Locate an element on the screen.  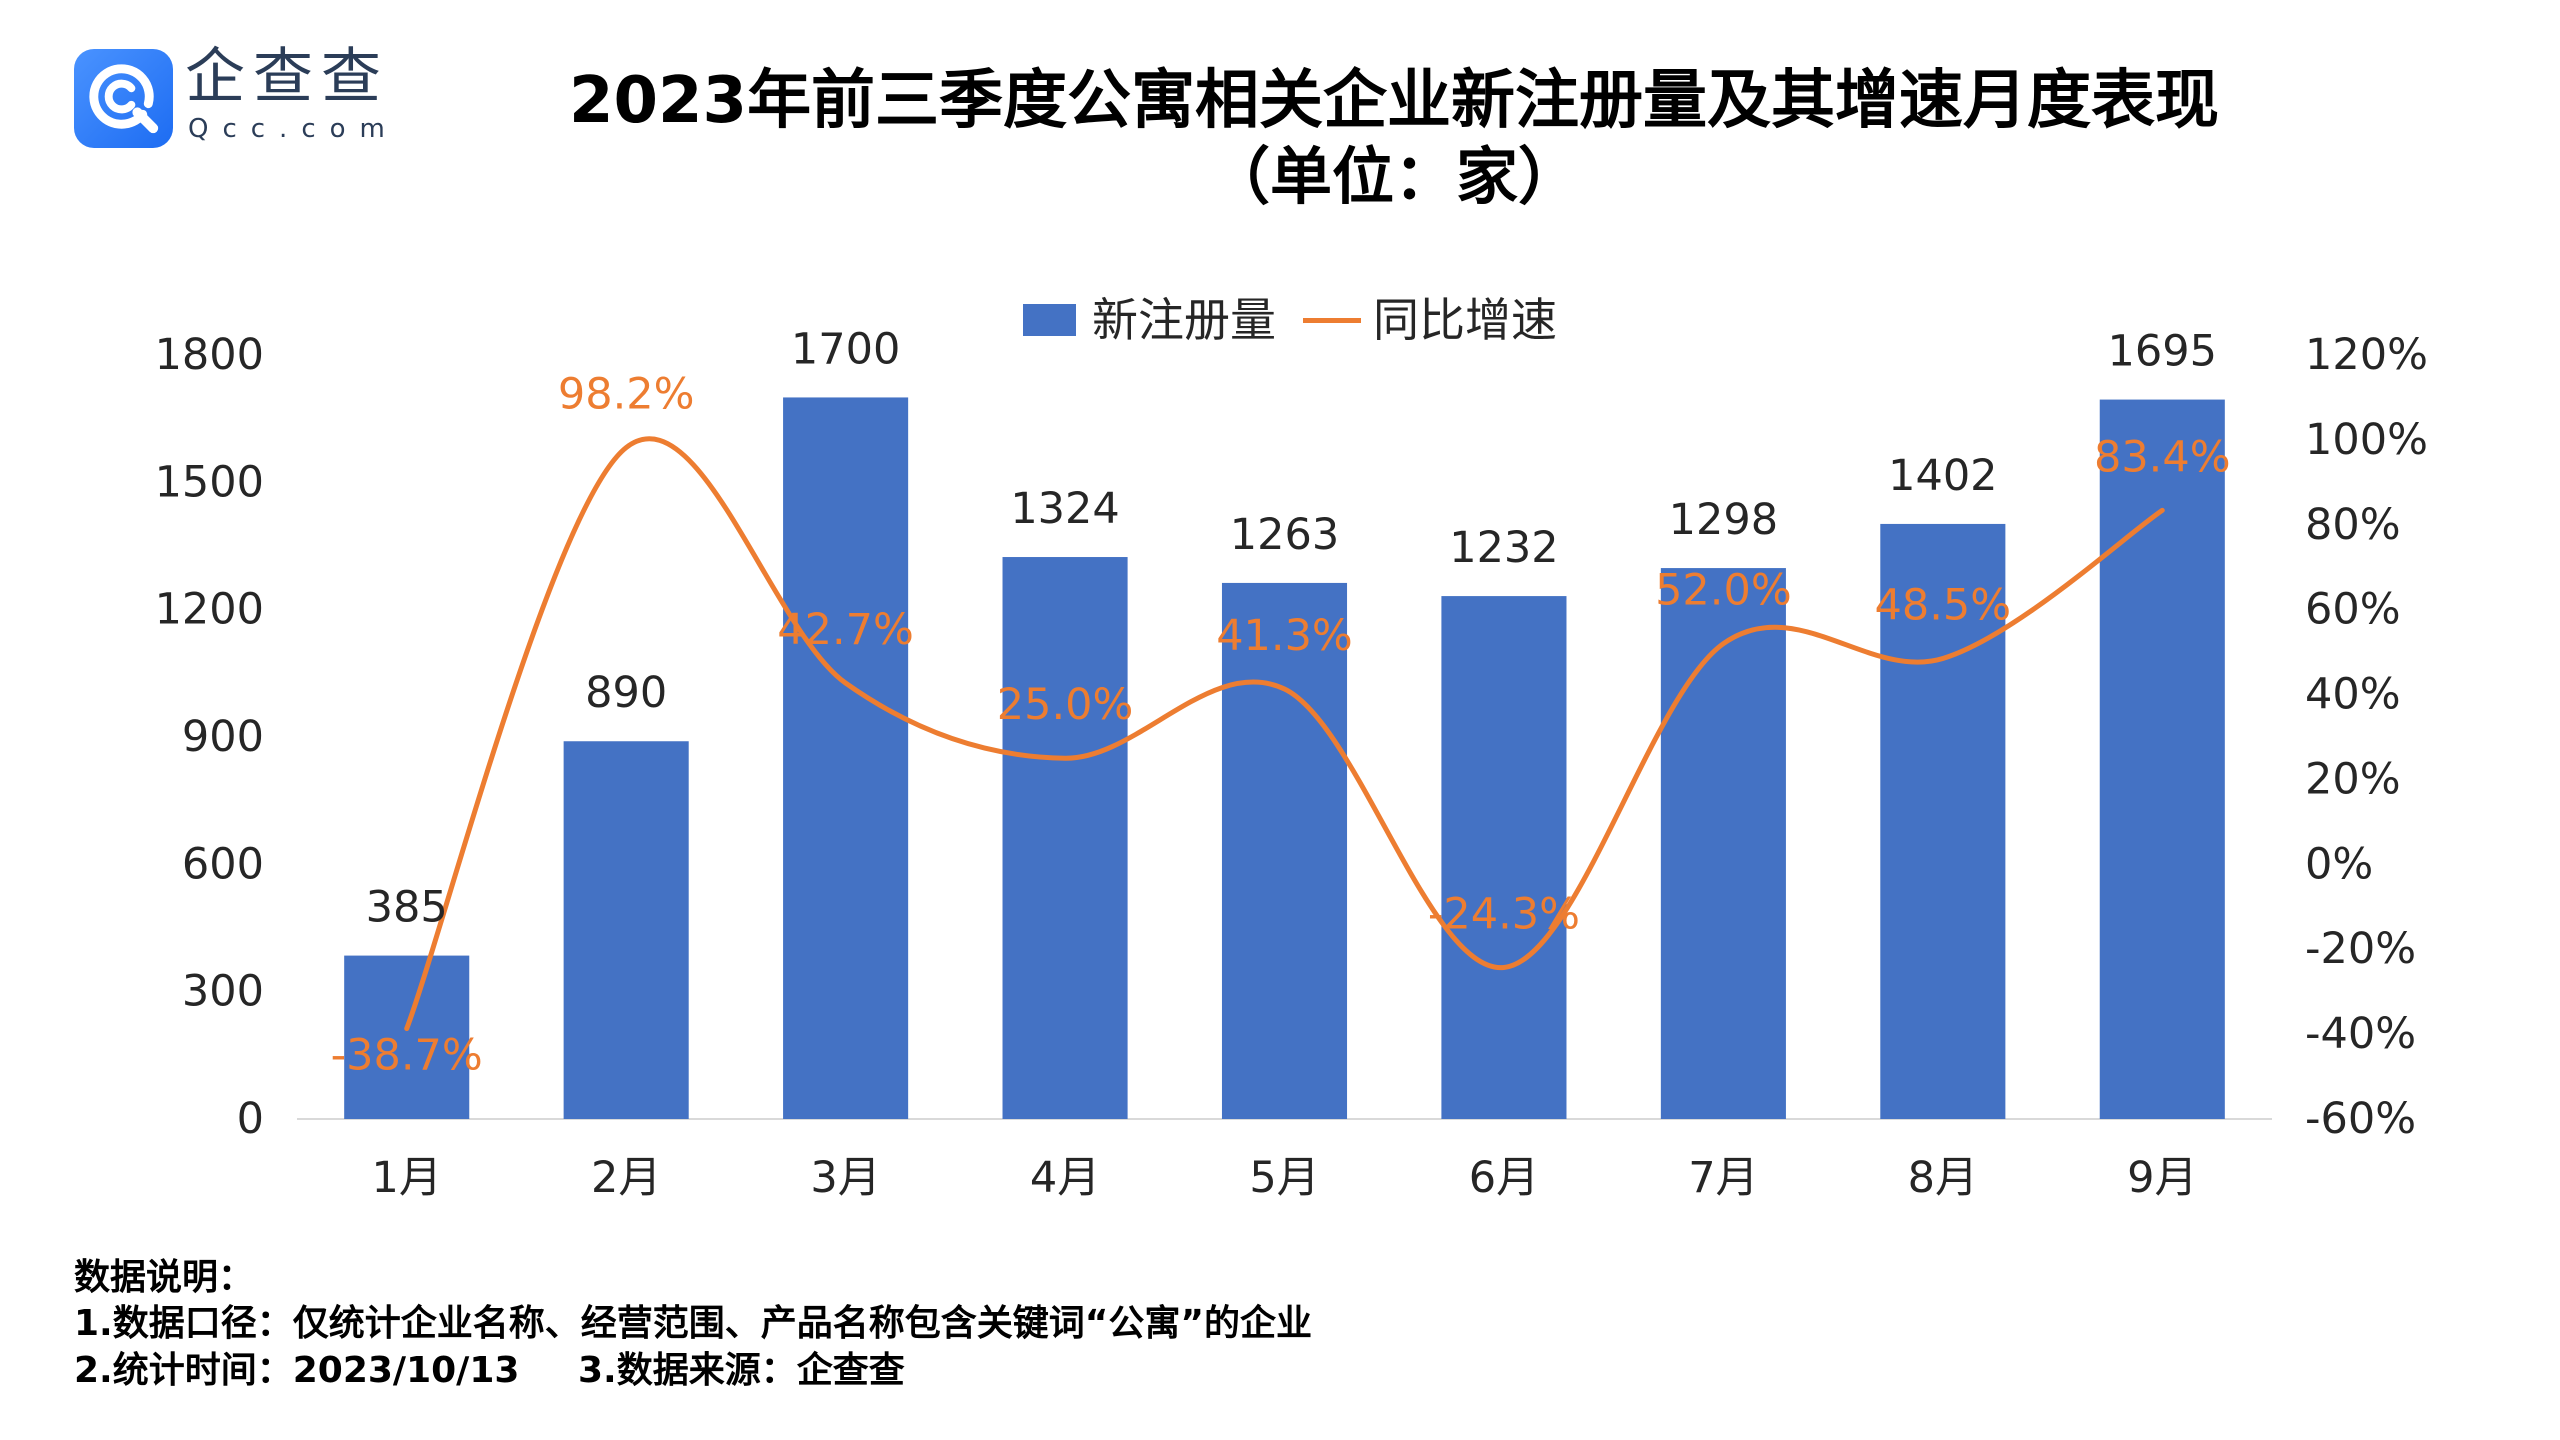
x-axis-tick-label: 6月 is located at coordinates (1504, 1178).